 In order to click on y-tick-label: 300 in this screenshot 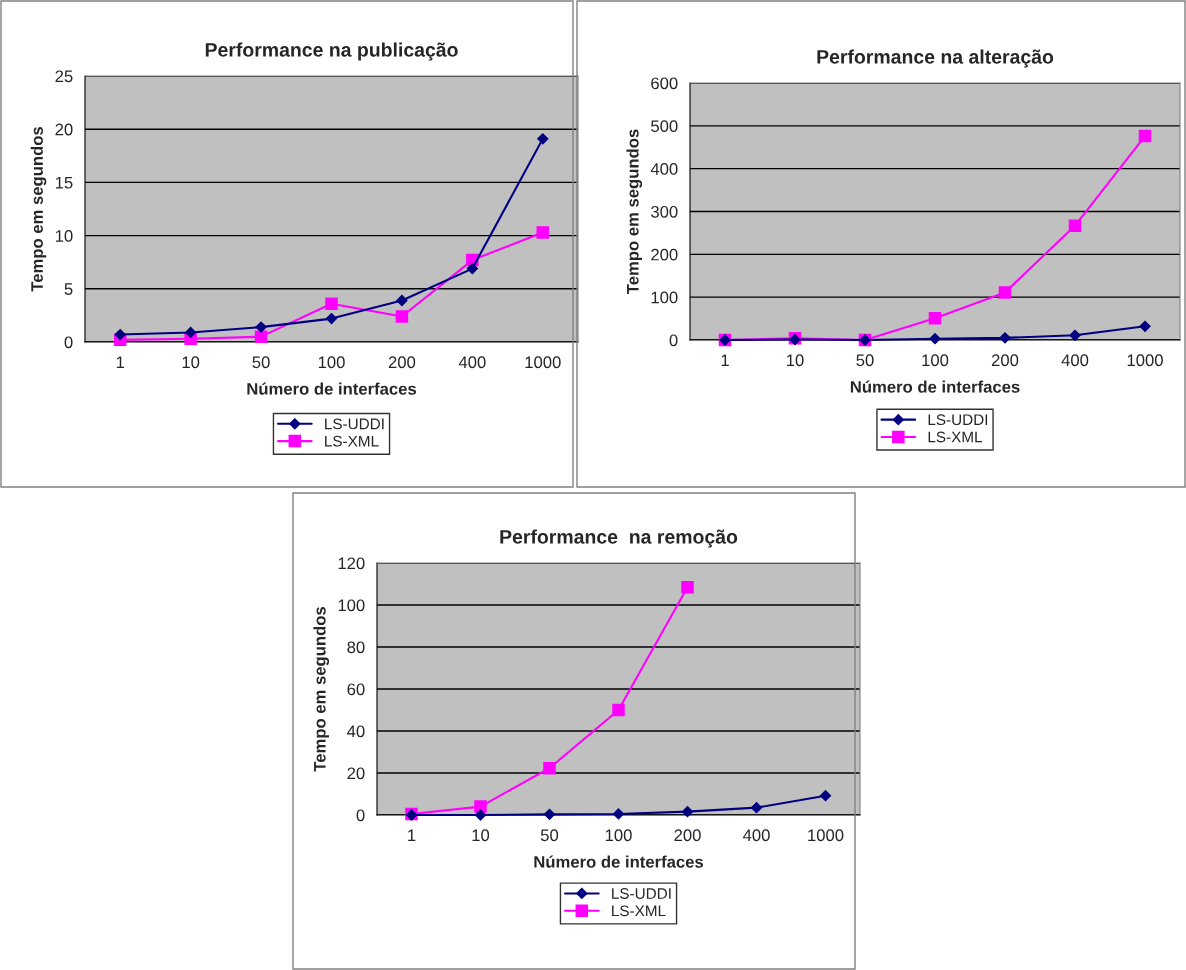, I will do `click(664, 211)`.